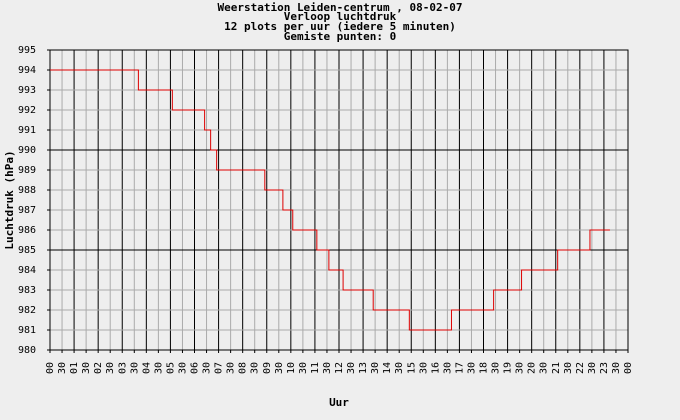 The height and width of the screenshot is (420, 680). What do you see at coordinates (27, 330) in the screenshot?
I see `y-tick-label: 981` at bounding box center [27, 330].